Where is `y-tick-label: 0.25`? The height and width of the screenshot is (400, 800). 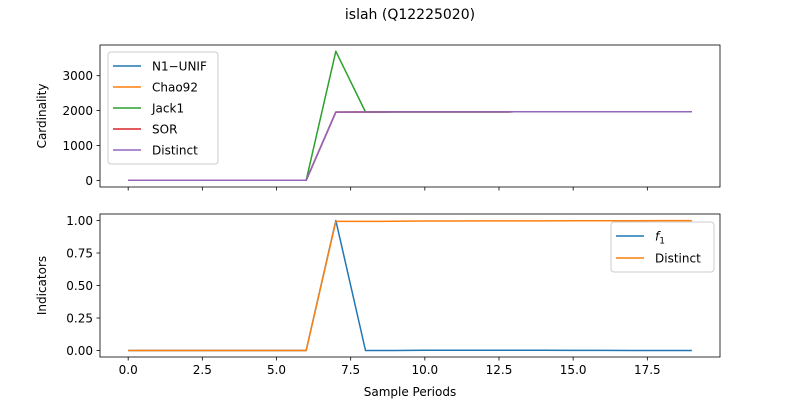
y-tick-label: 0.25 is located at coordinates (79, 319).